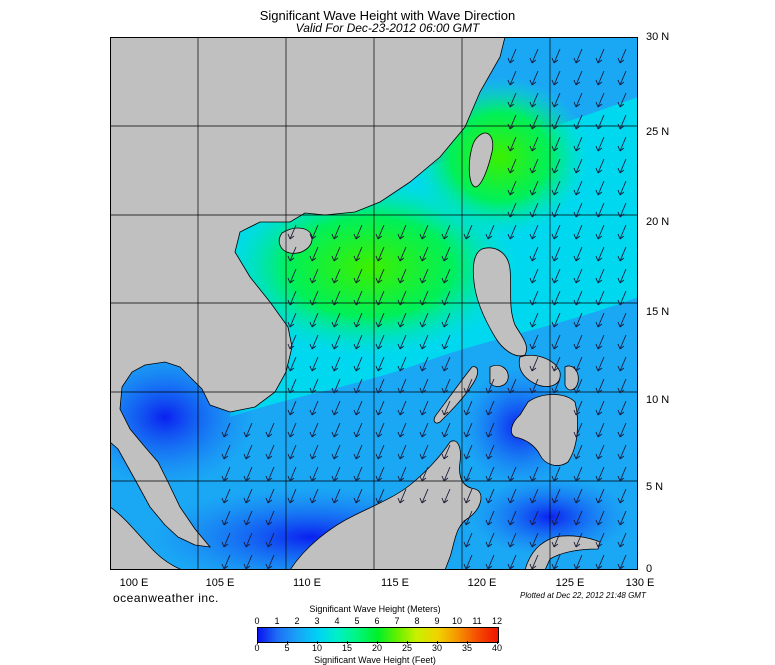 This screenshot has width=775, height=665. Describe the element at coordinates (499, 302) in the screenshot. I see `land-luzon` at that location.